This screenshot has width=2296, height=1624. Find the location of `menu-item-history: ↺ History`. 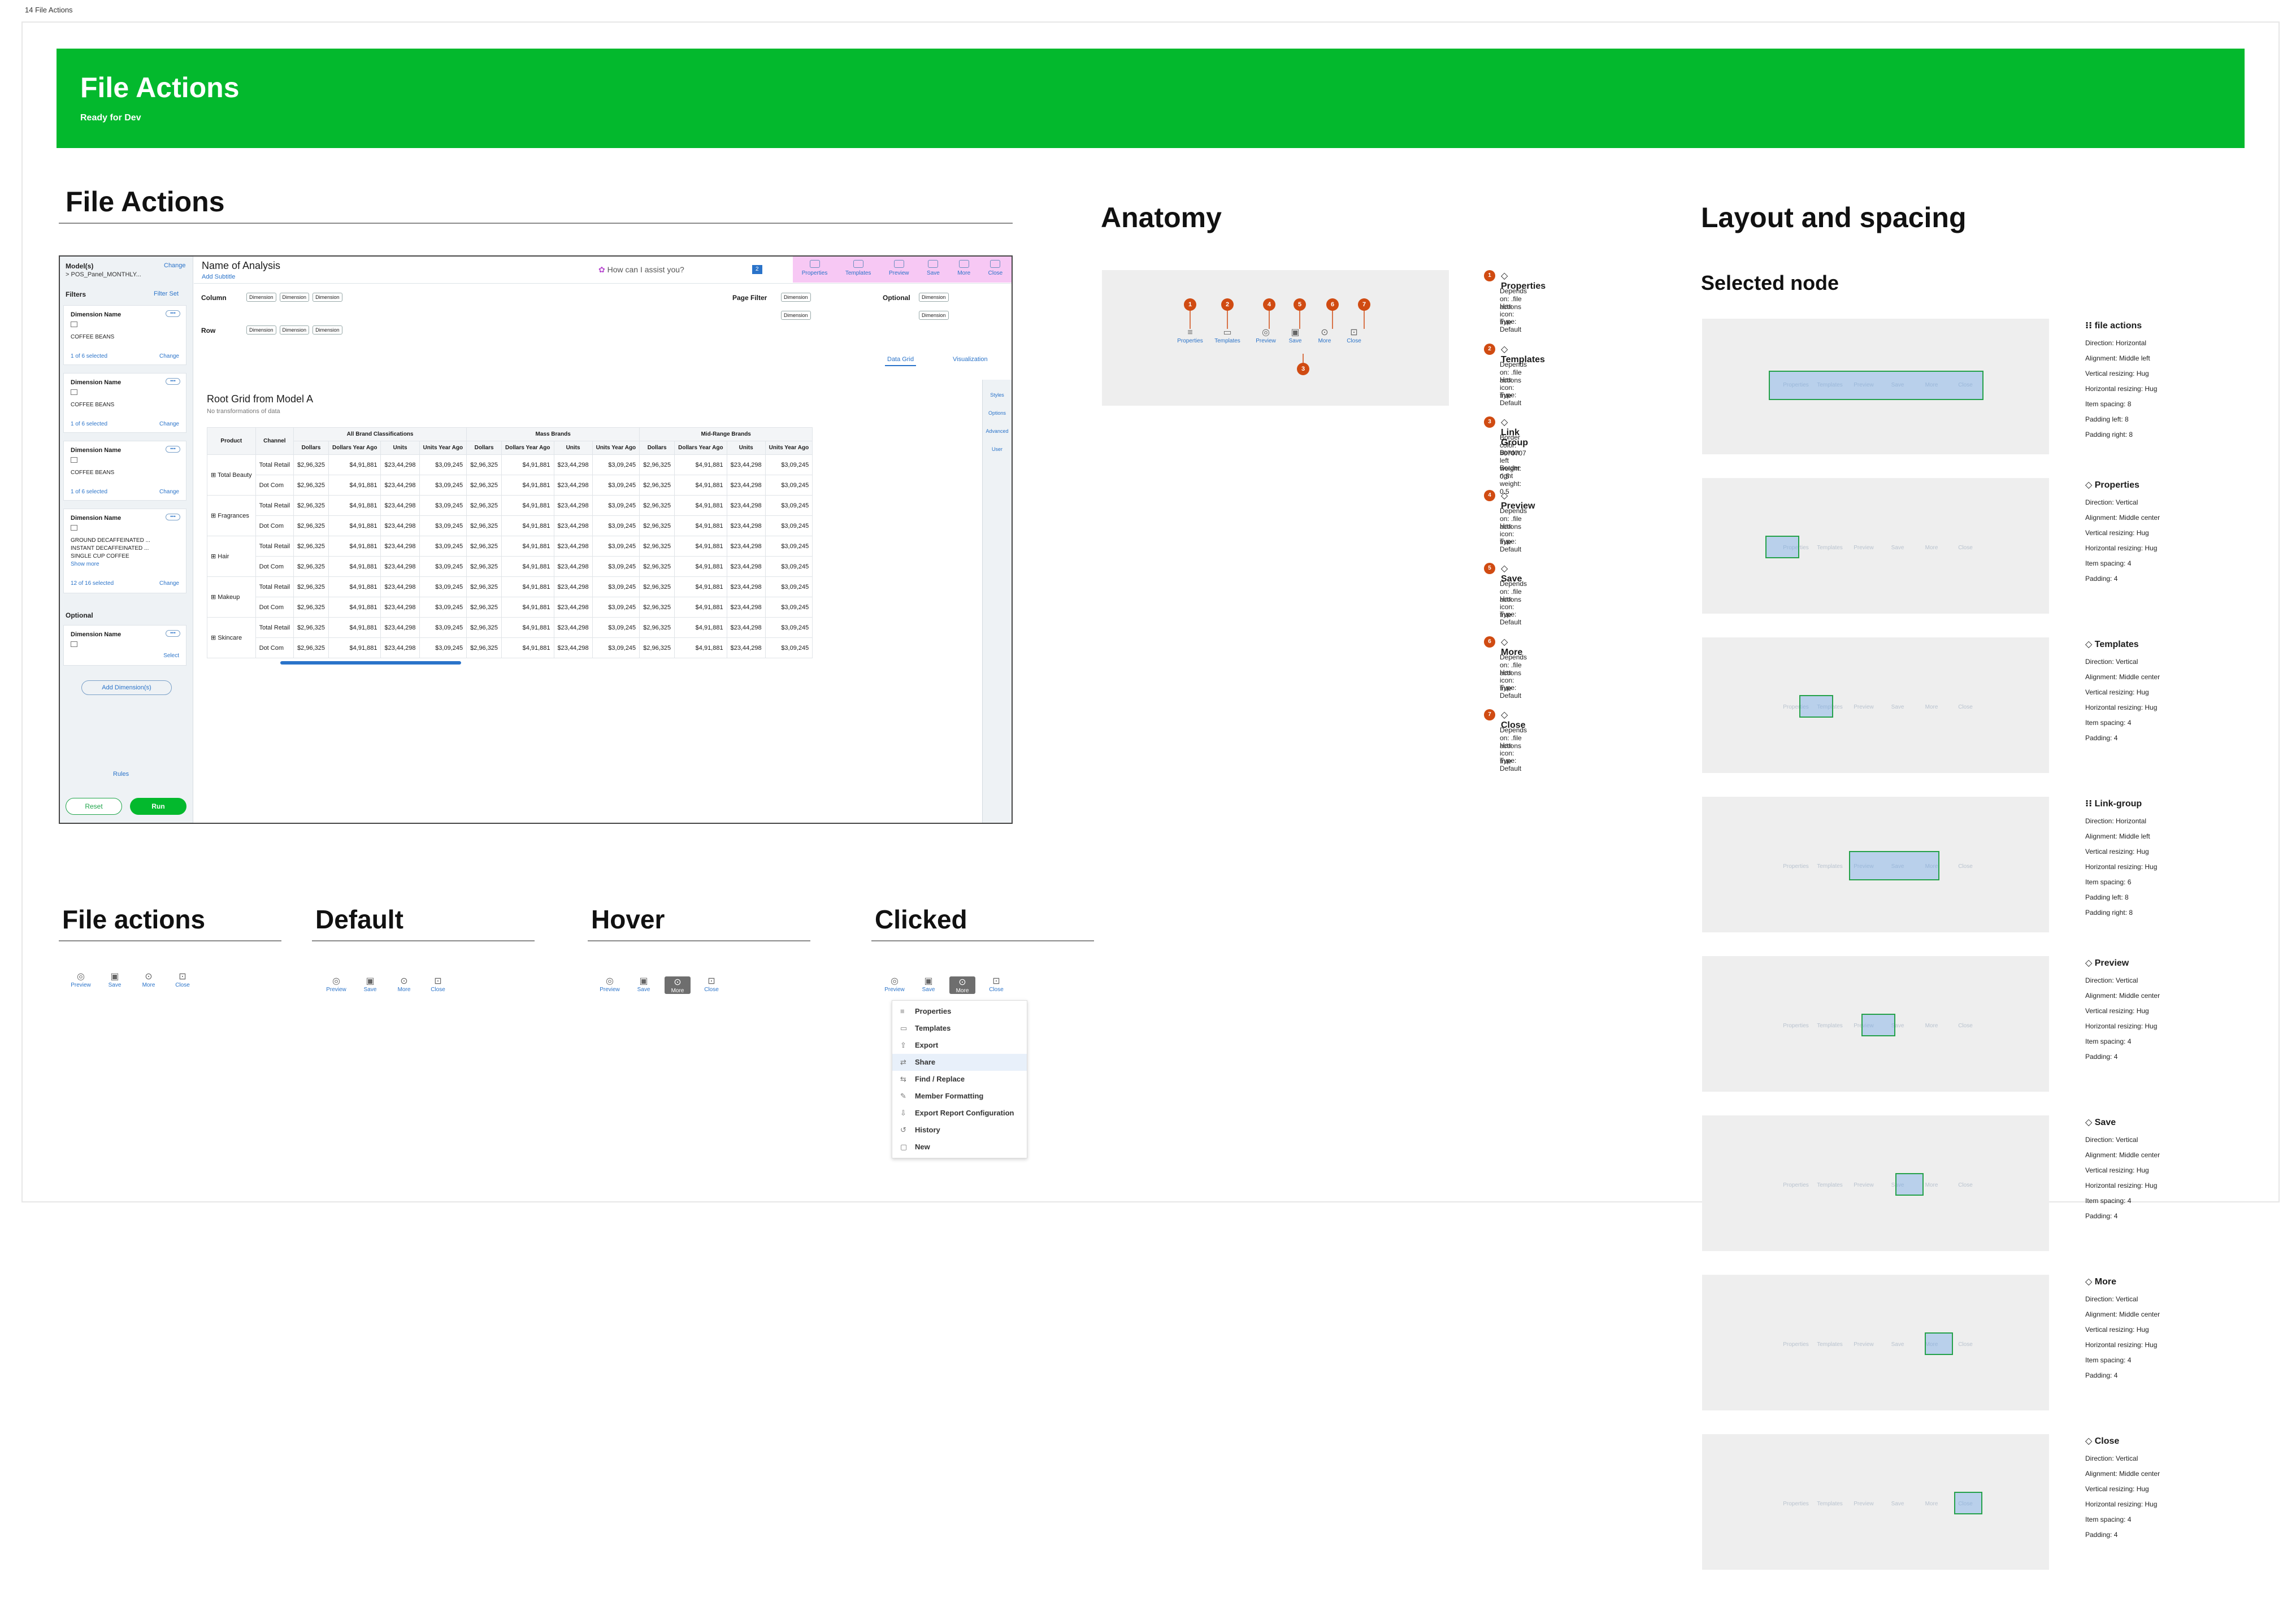

menu-item-history: ↺ History is located at coordinates (959, 1130).